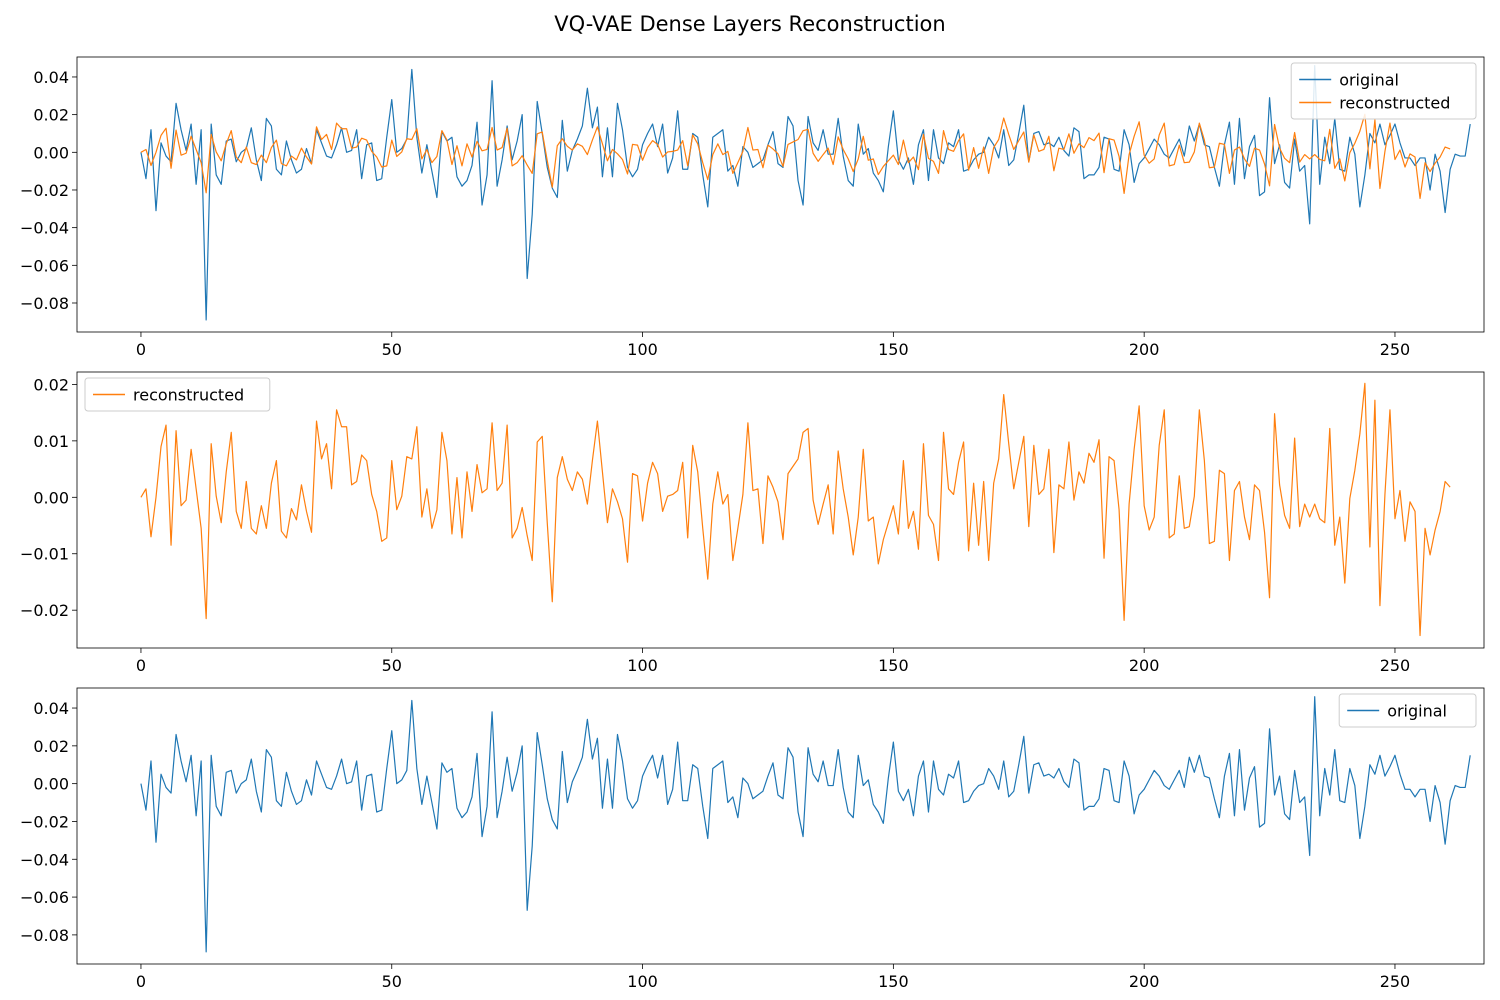 The width and height of the screenshot is (1500, 1000). I want to click on legend: original, so click(1407, 710).